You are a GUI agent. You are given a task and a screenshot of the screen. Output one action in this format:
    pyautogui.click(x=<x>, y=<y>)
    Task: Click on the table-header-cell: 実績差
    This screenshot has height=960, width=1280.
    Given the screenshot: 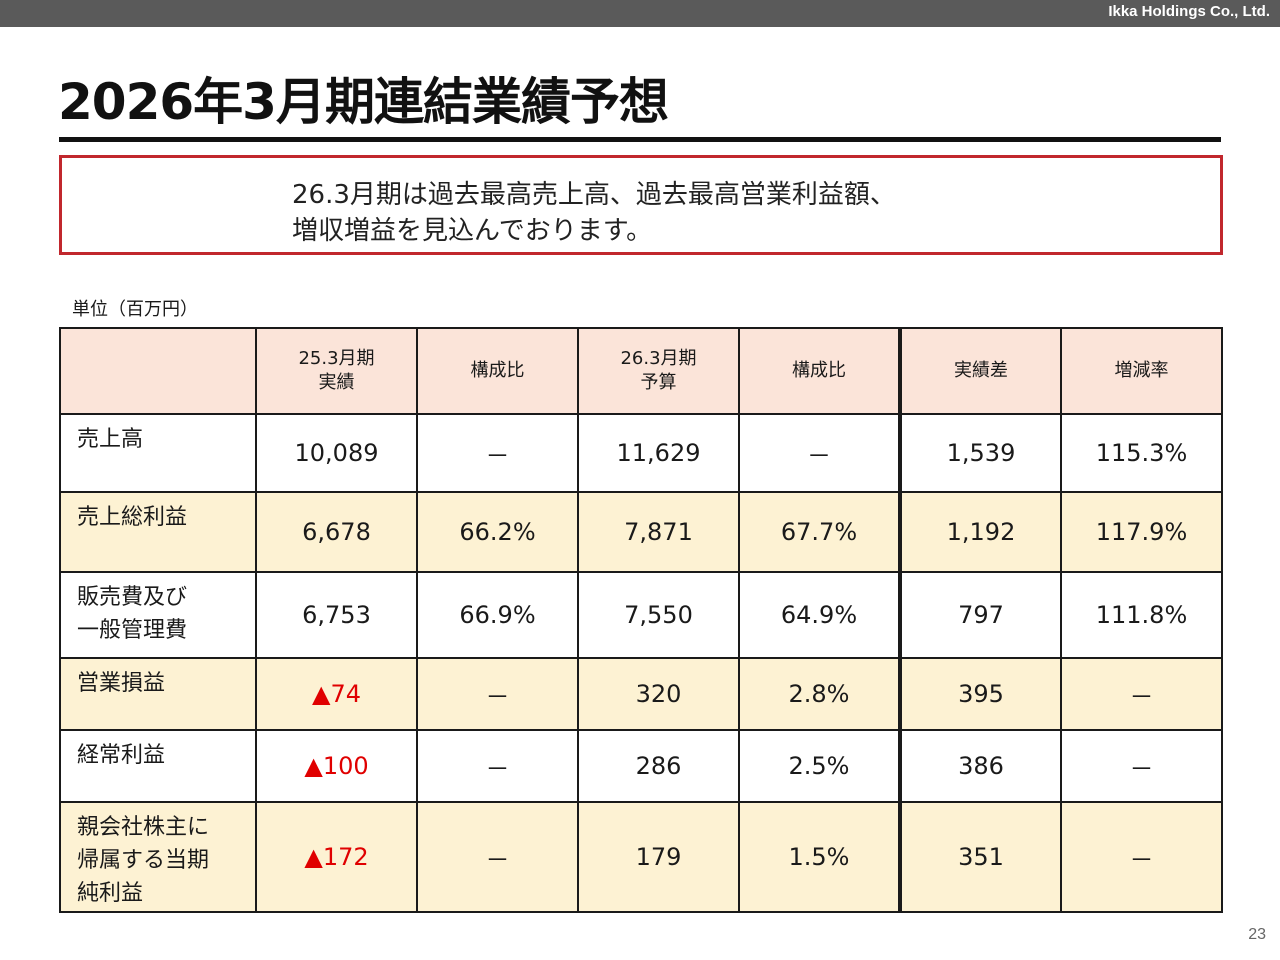 What is the action you would take?
    pyautogui.click(x=980, y=371)
    